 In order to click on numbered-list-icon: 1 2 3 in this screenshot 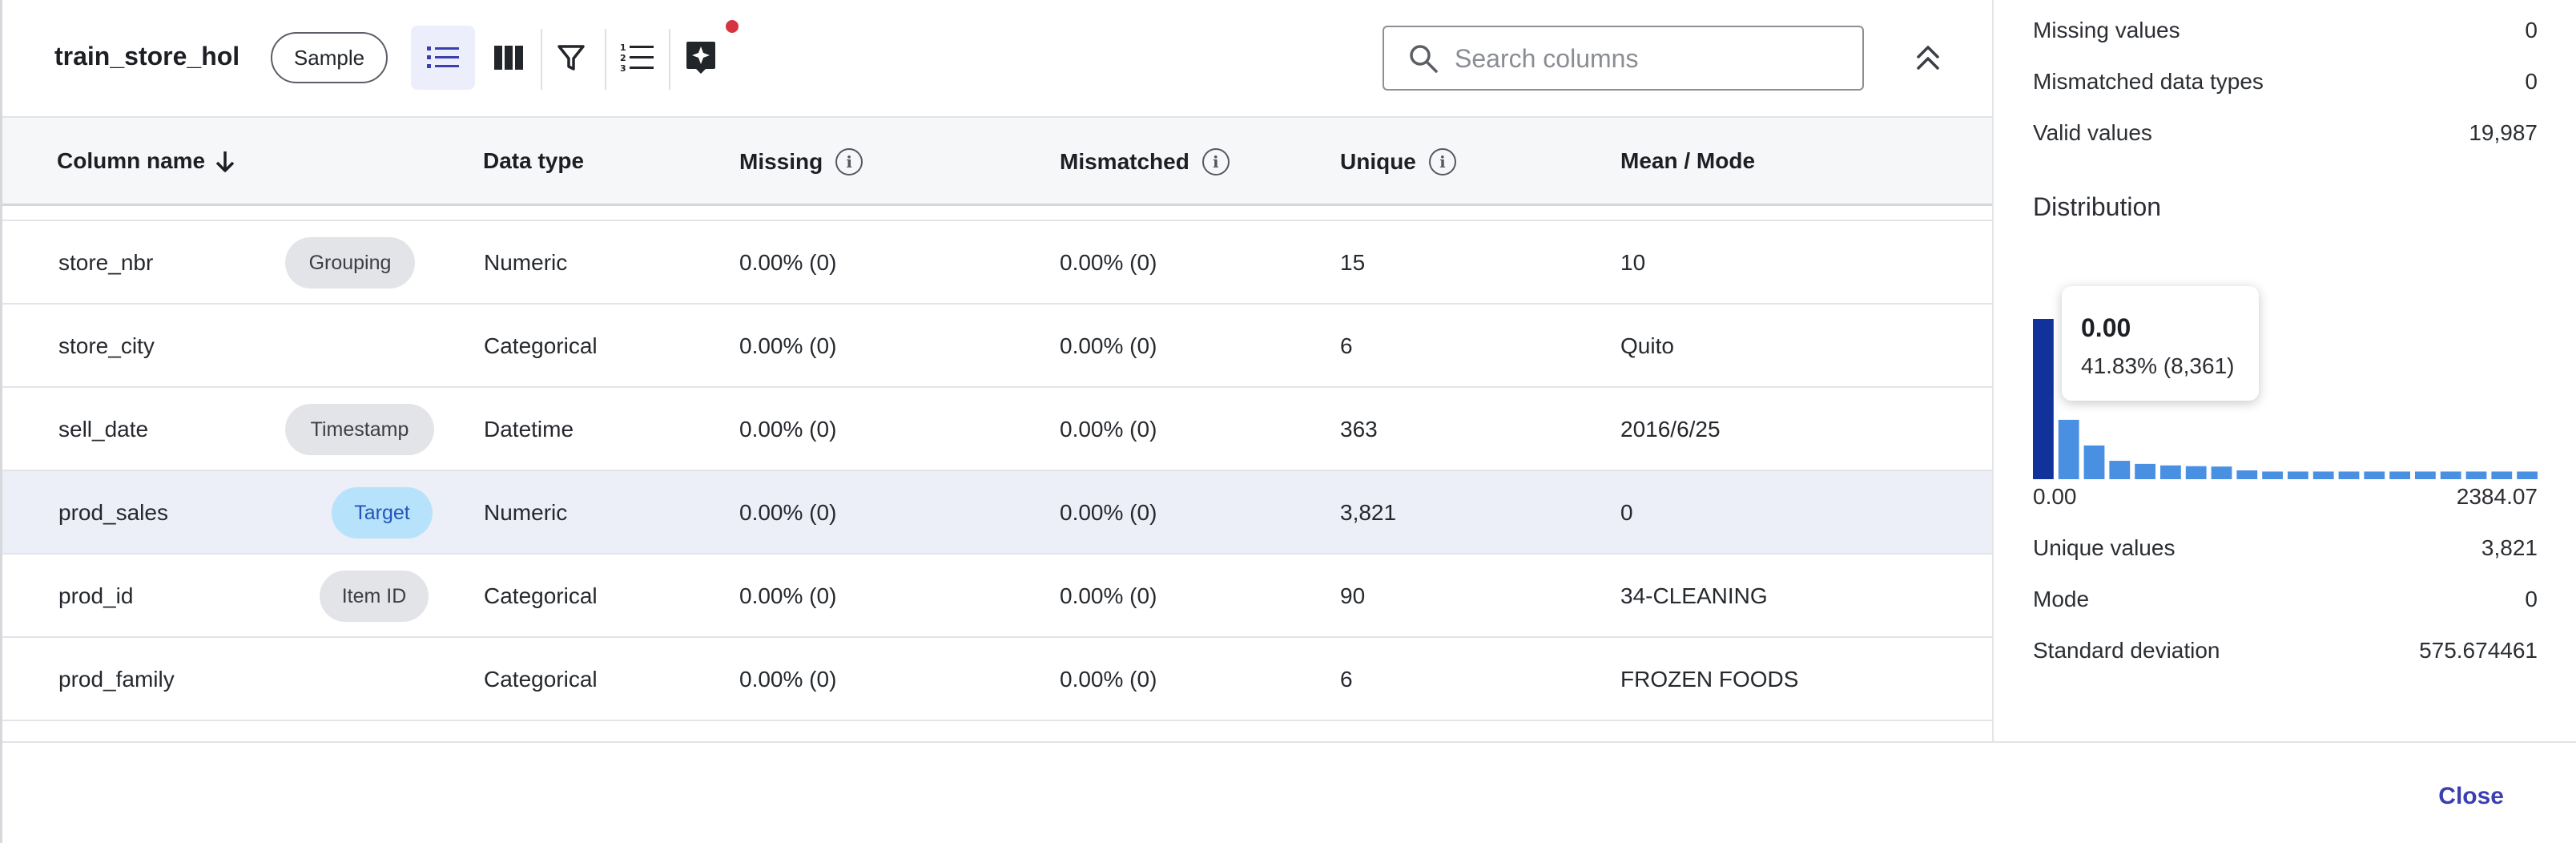, I will do `click(637, 57)`.